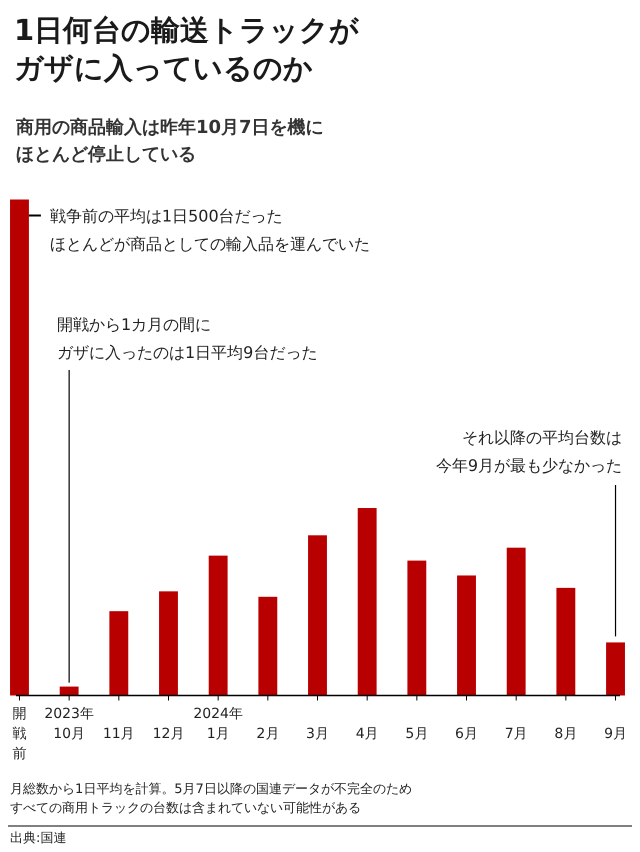 This screenshot has width=640, height=852. I want to click on x-tick-label: 9月, so click(615, 734).